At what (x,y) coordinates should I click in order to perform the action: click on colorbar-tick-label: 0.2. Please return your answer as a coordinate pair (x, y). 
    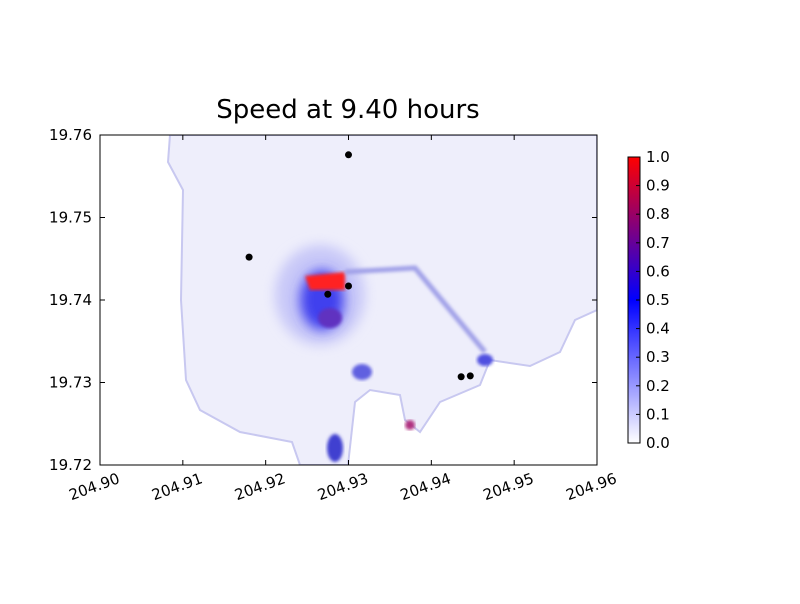
    Looking at the image, I should click on (658, 386).